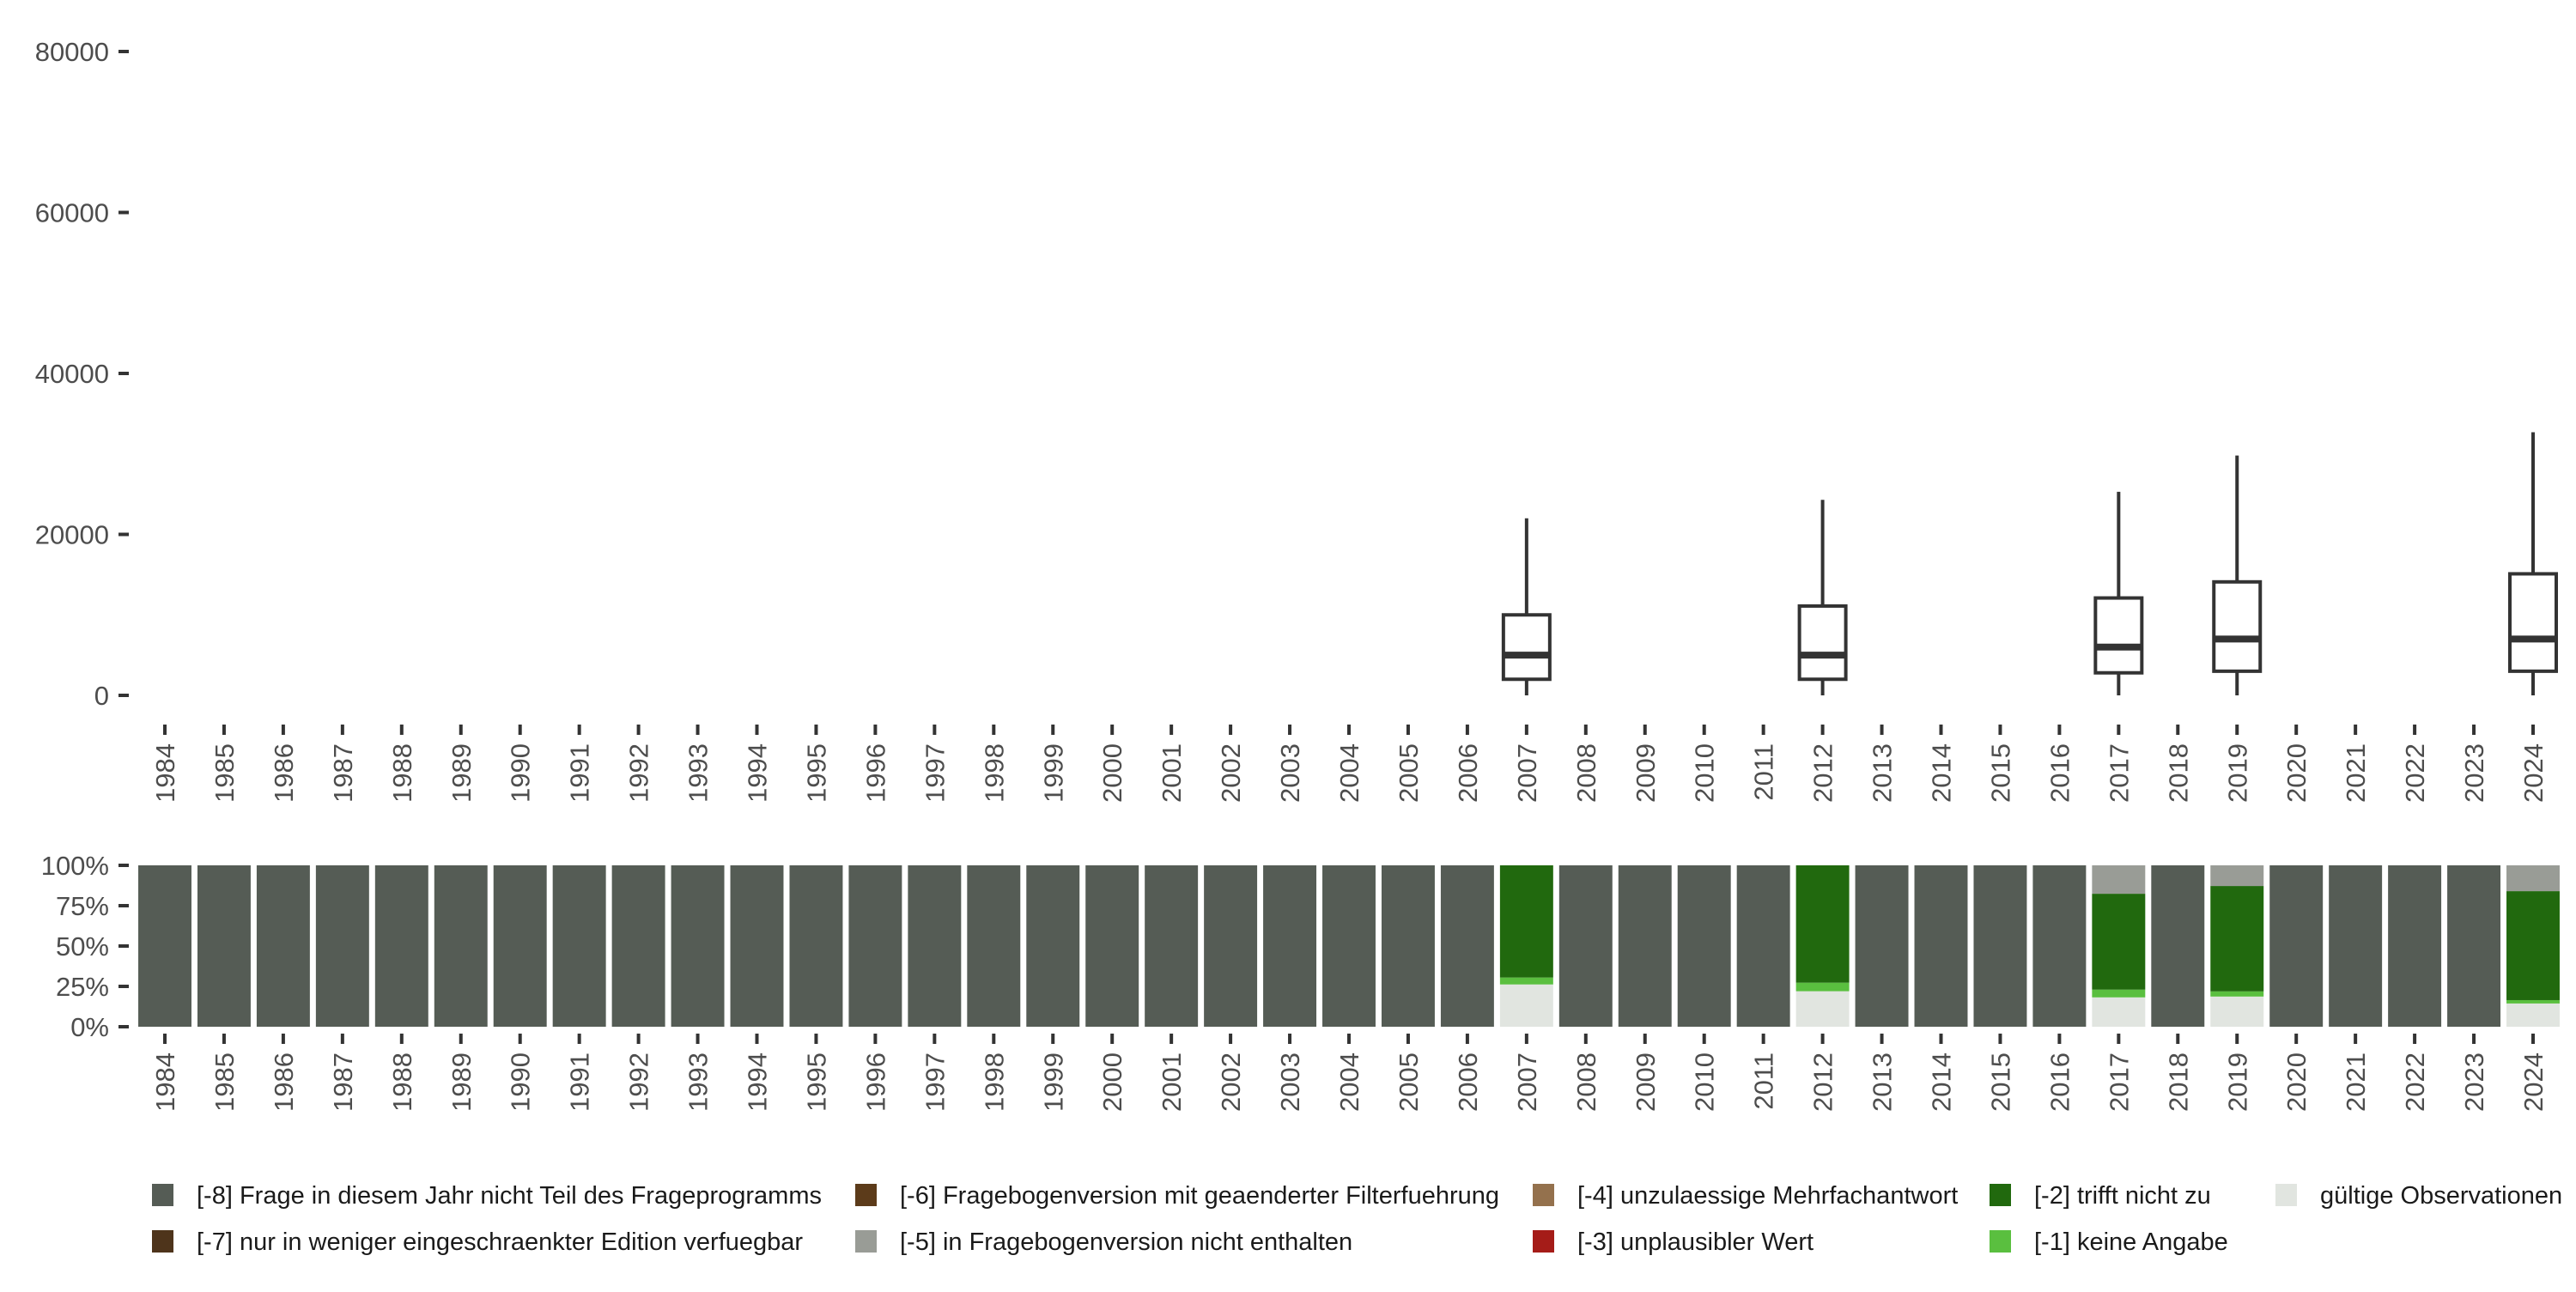 The height and width of the screenshot is (1292, 2576). I want to click on y-tick-label: 100%, so click(75, 866).